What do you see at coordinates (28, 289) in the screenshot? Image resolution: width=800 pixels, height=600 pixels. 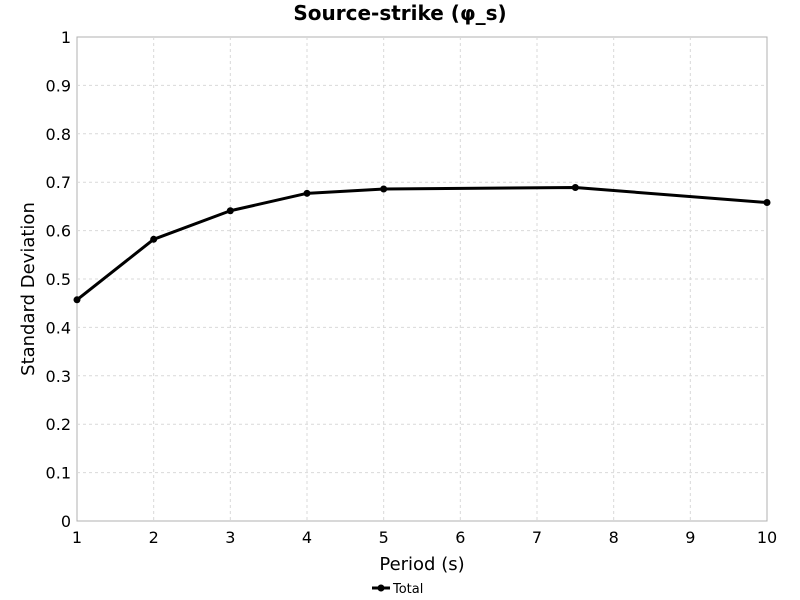 I see `y-axis-label: Standard Deviation` at bounding box center [28, 289].